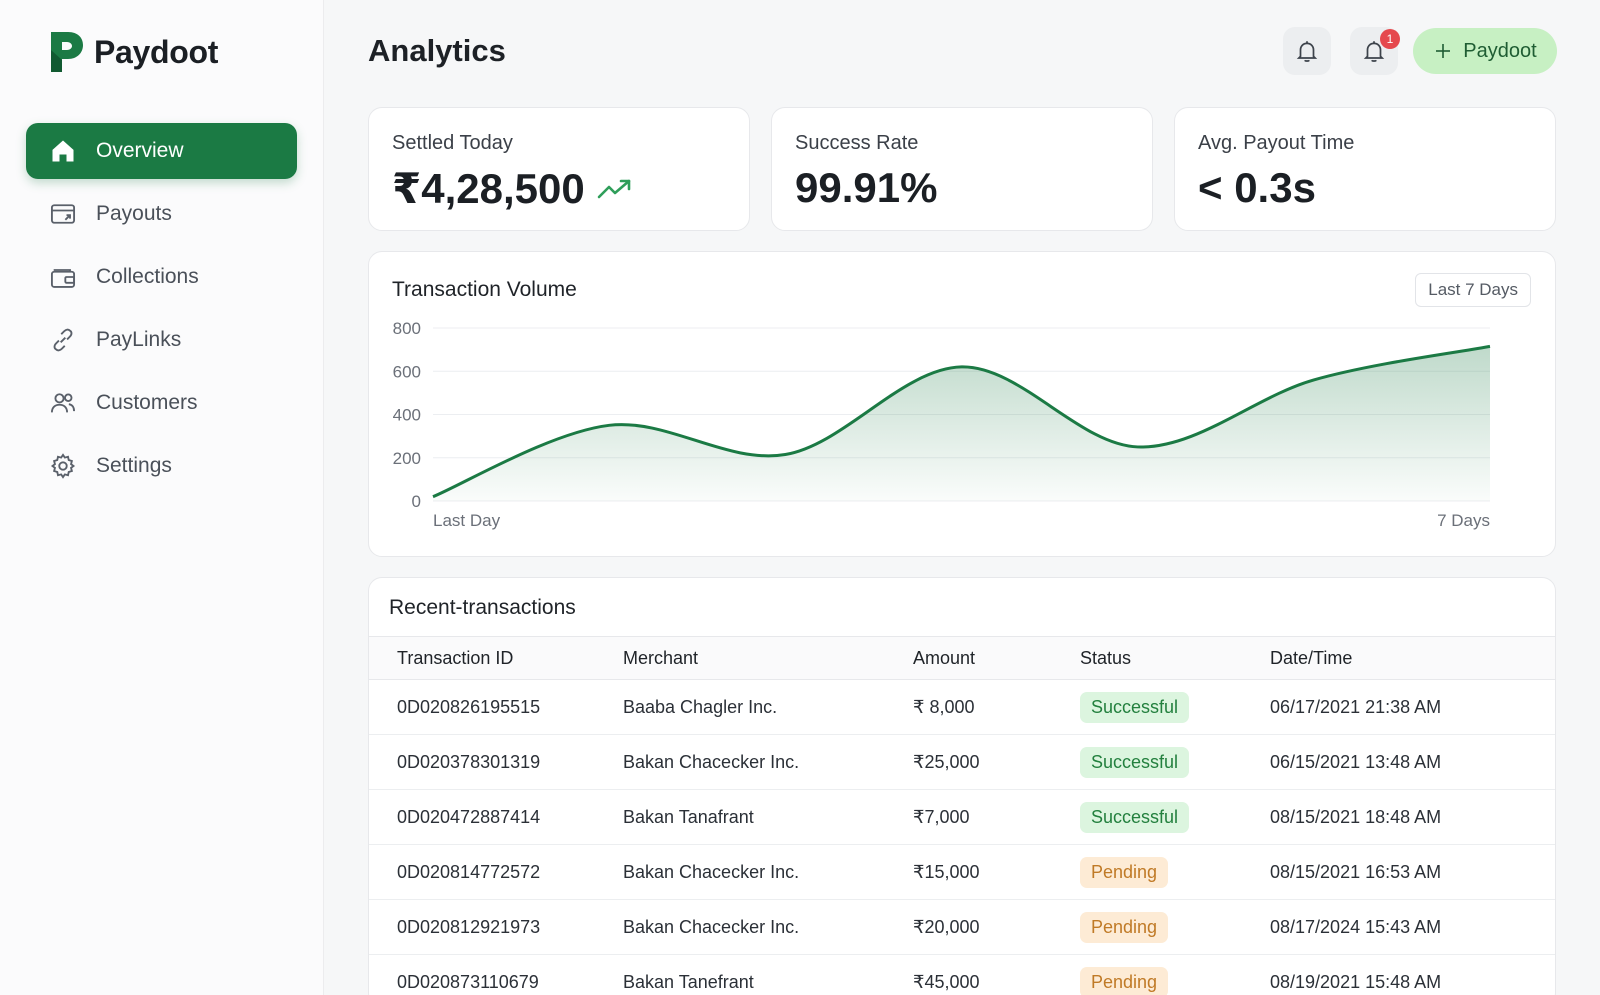 Image resolution: width=1600 pixels, height=995 pixels. Describe the element at coordinates (407, 371) in the screenshot. I see `y-tick-label: 600` at that location.